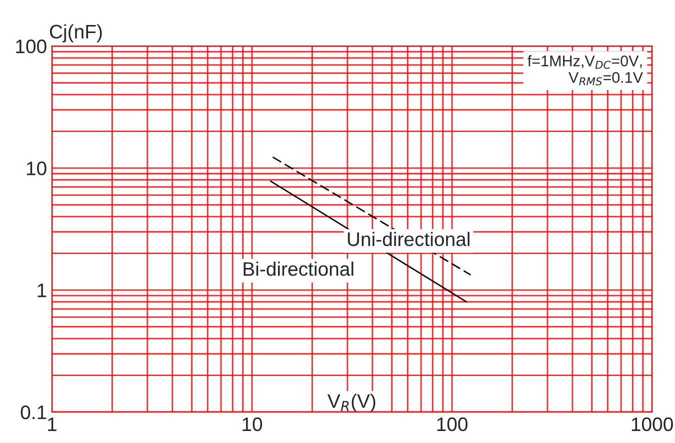  What do you see at coordinates (33, 412) in the screenshot?
I see `y-tick-label: 0.1` at bounding box center [33, 412].